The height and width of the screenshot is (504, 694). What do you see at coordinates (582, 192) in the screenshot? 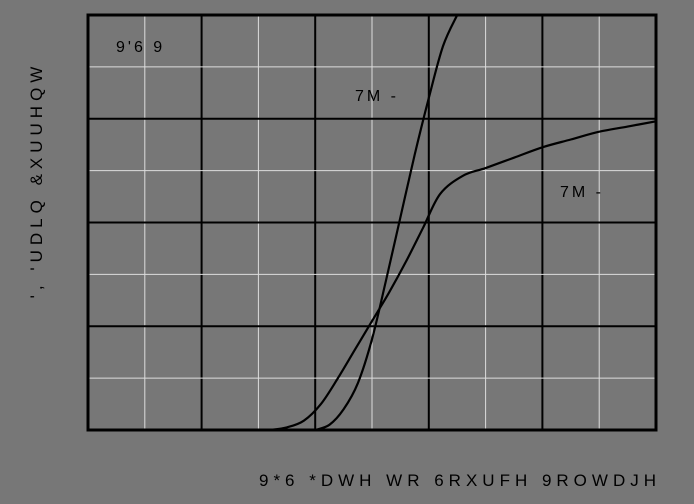
I see `series-label-lower: 7M -` at bounding box center [582, 192].